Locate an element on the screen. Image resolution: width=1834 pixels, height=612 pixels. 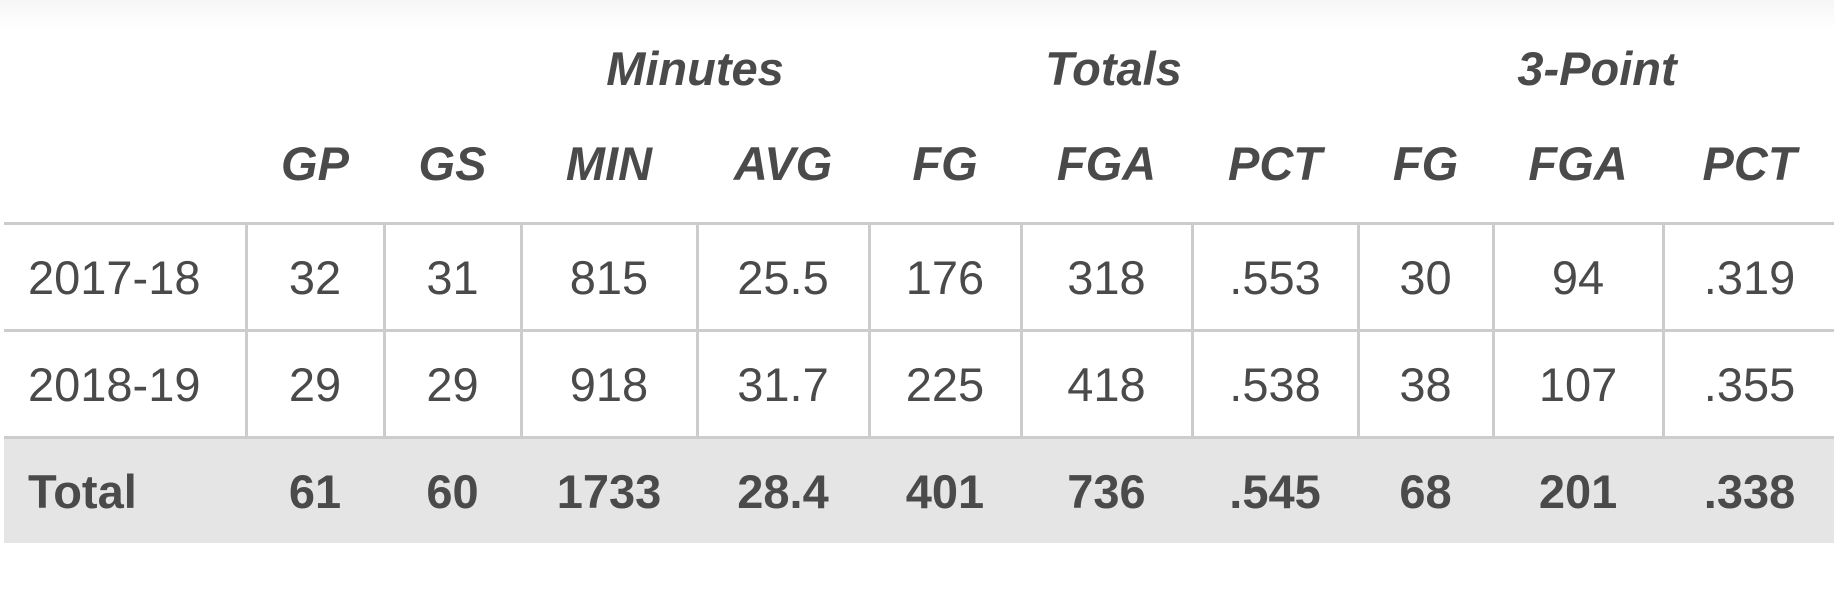
cell: .553 is located at coordinates (1275, 277).